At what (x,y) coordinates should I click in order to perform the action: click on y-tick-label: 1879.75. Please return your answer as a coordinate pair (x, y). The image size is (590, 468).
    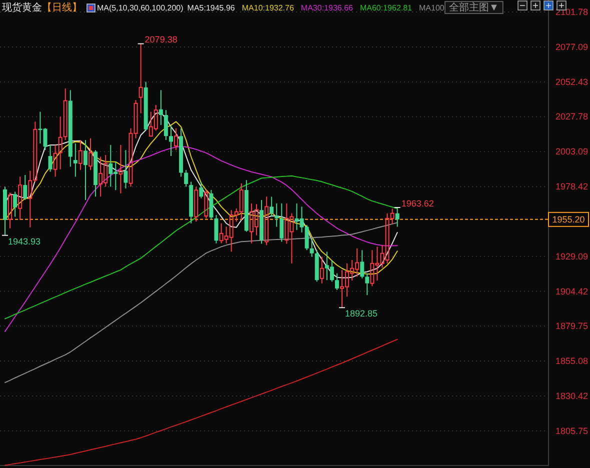
    Looking at the image, I should click on (571, 326).